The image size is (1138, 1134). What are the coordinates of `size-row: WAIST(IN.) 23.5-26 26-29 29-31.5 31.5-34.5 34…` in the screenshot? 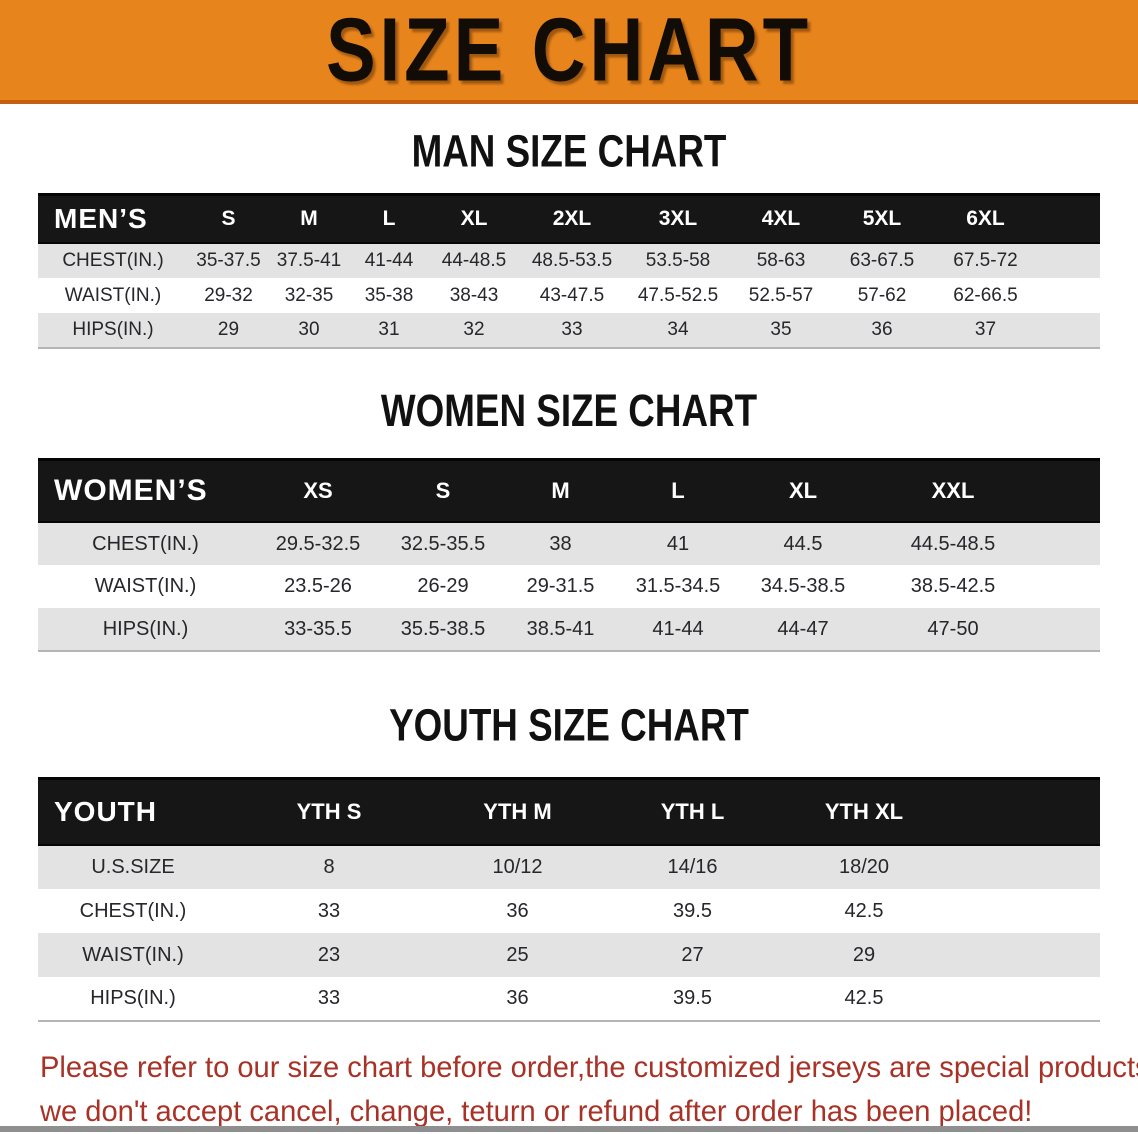 It's located at (569, 586).